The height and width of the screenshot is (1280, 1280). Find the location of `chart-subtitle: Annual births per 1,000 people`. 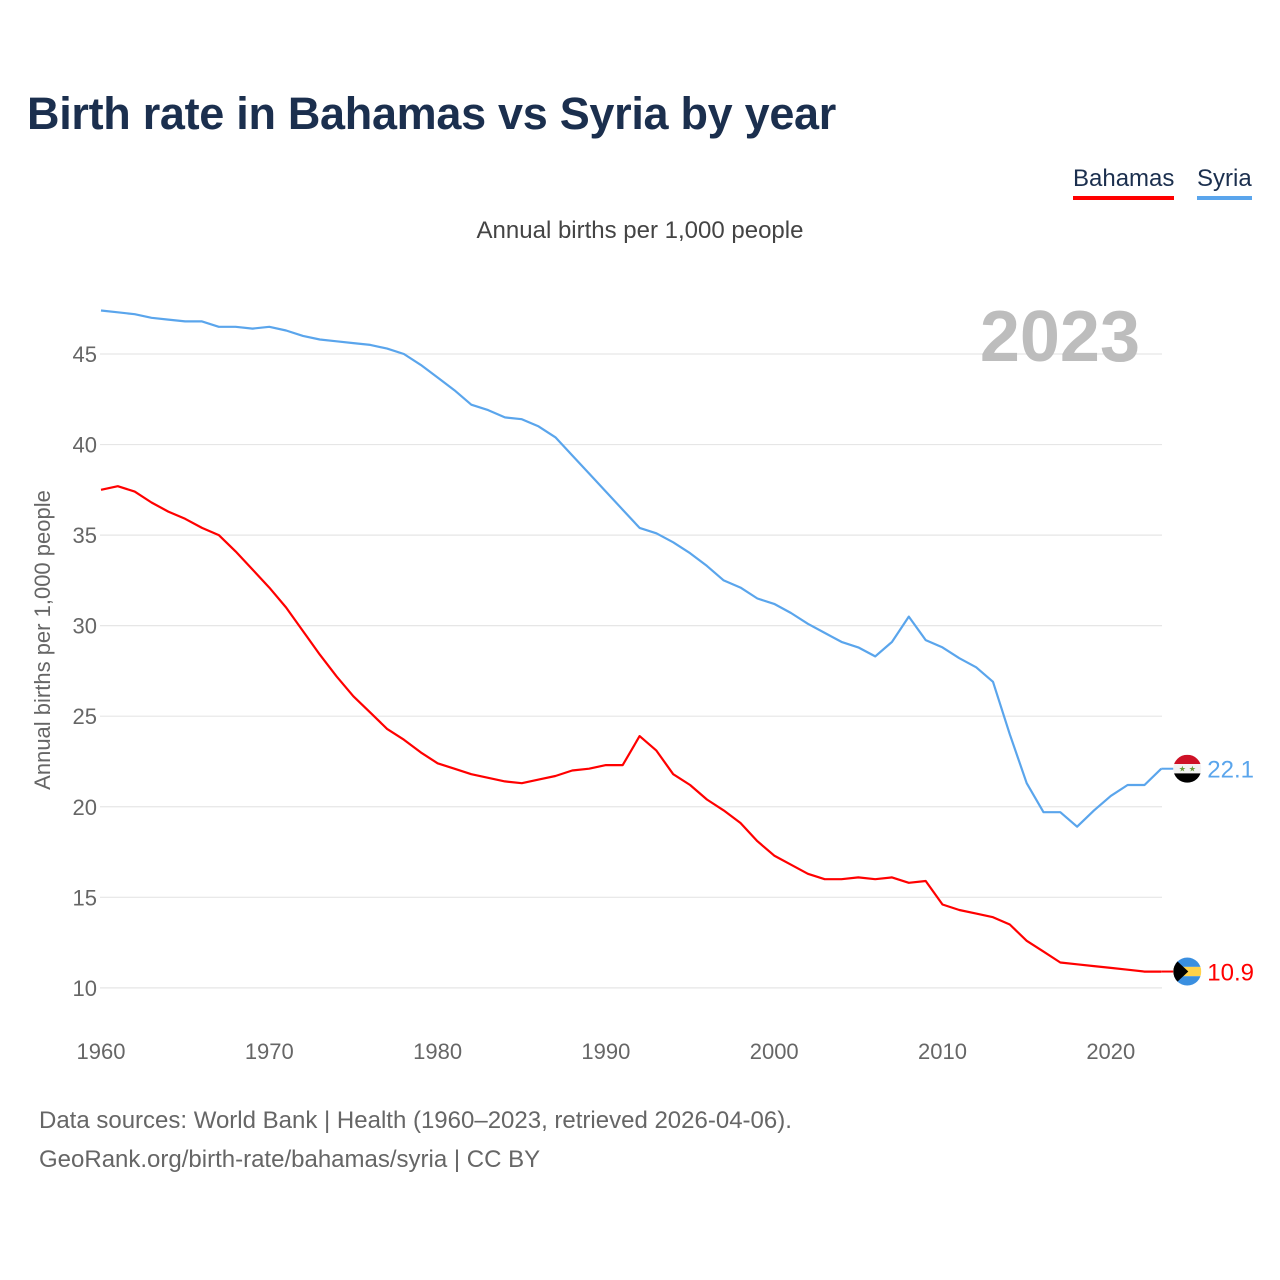

chart-subtitle: Annual births per 1,000 people is located at coordinates (640, 230).